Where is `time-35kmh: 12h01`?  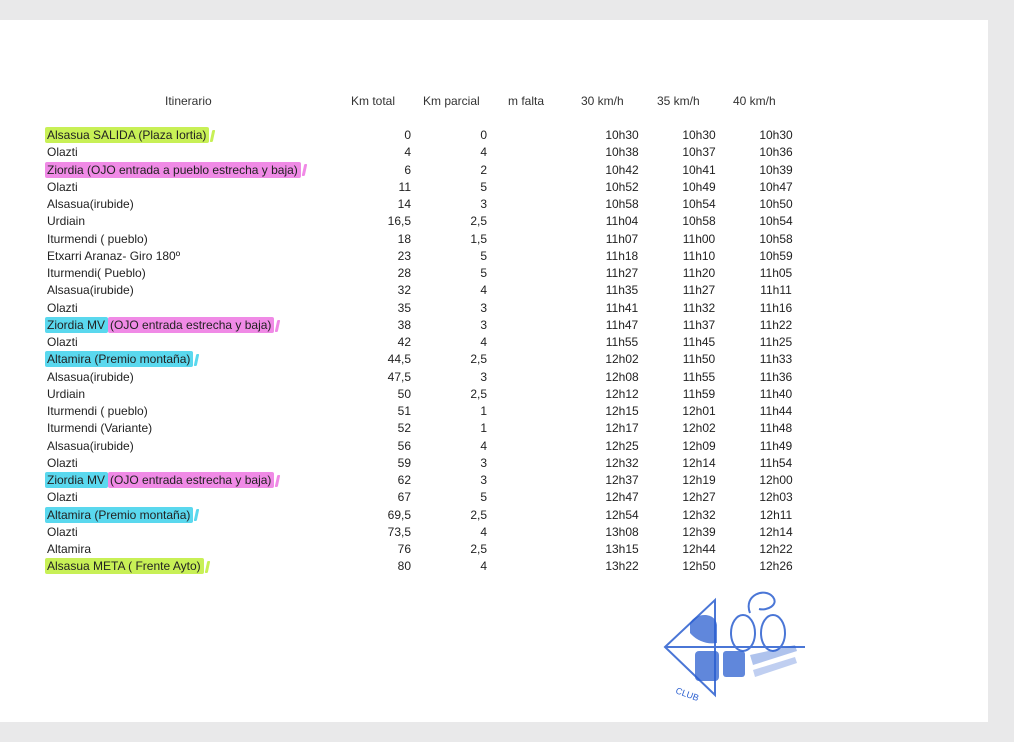 time-35kmh: 12h01 is located at coordinates (699, 411).